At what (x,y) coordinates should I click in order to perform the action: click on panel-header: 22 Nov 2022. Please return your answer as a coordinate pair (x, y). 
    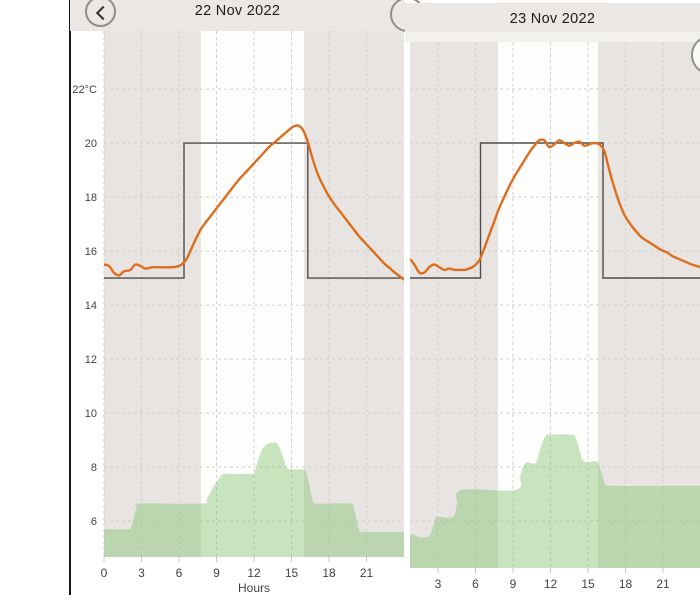
    Looking at the image, I should click on (237, 15).